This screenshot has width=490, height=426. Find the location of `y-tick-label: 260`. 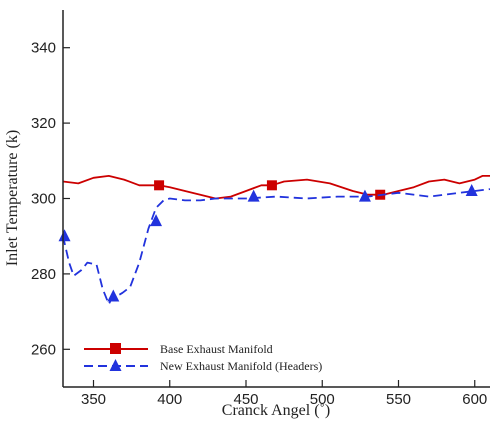

y-tick-label: 260 is located at coordinates (43, 349).